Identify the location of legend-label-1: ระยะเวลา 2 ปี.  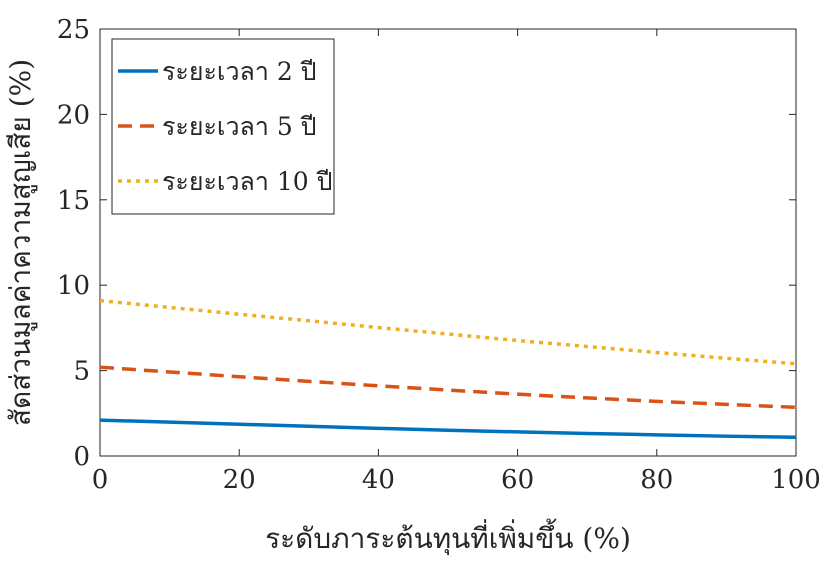
(239, 71).